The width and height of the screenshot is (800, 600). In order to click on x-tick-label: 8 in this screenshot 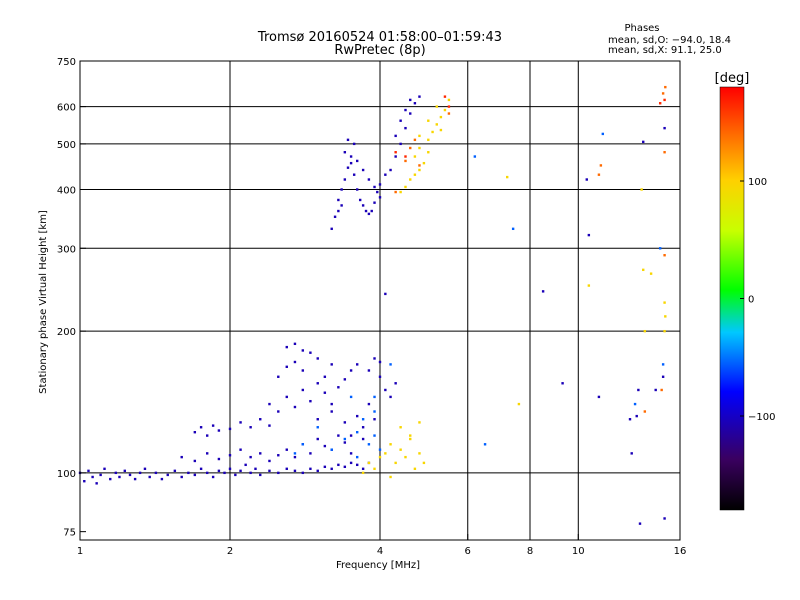, I will do `click(530, 551)`.